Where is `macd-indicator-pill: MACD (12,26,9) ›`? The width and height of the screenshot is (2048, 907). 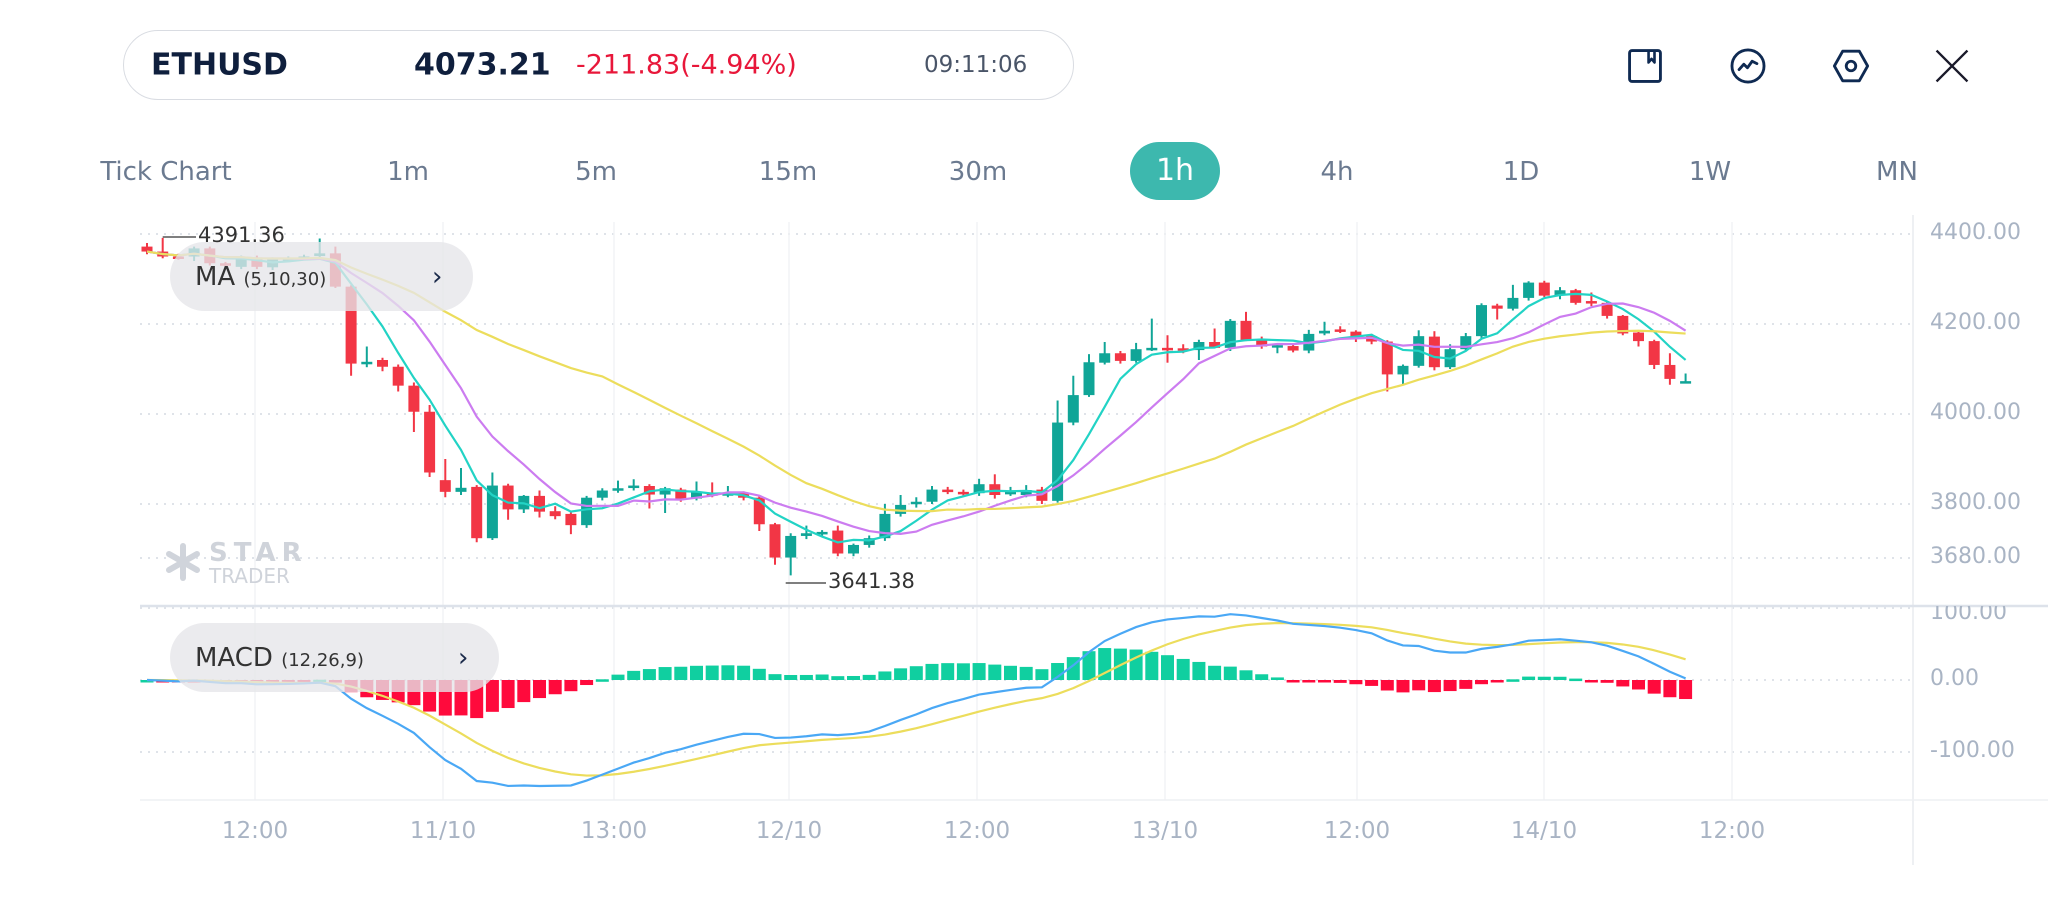
macd-indicator-pill: MACD (12,26,9) › is located at coordinates (334, 657).